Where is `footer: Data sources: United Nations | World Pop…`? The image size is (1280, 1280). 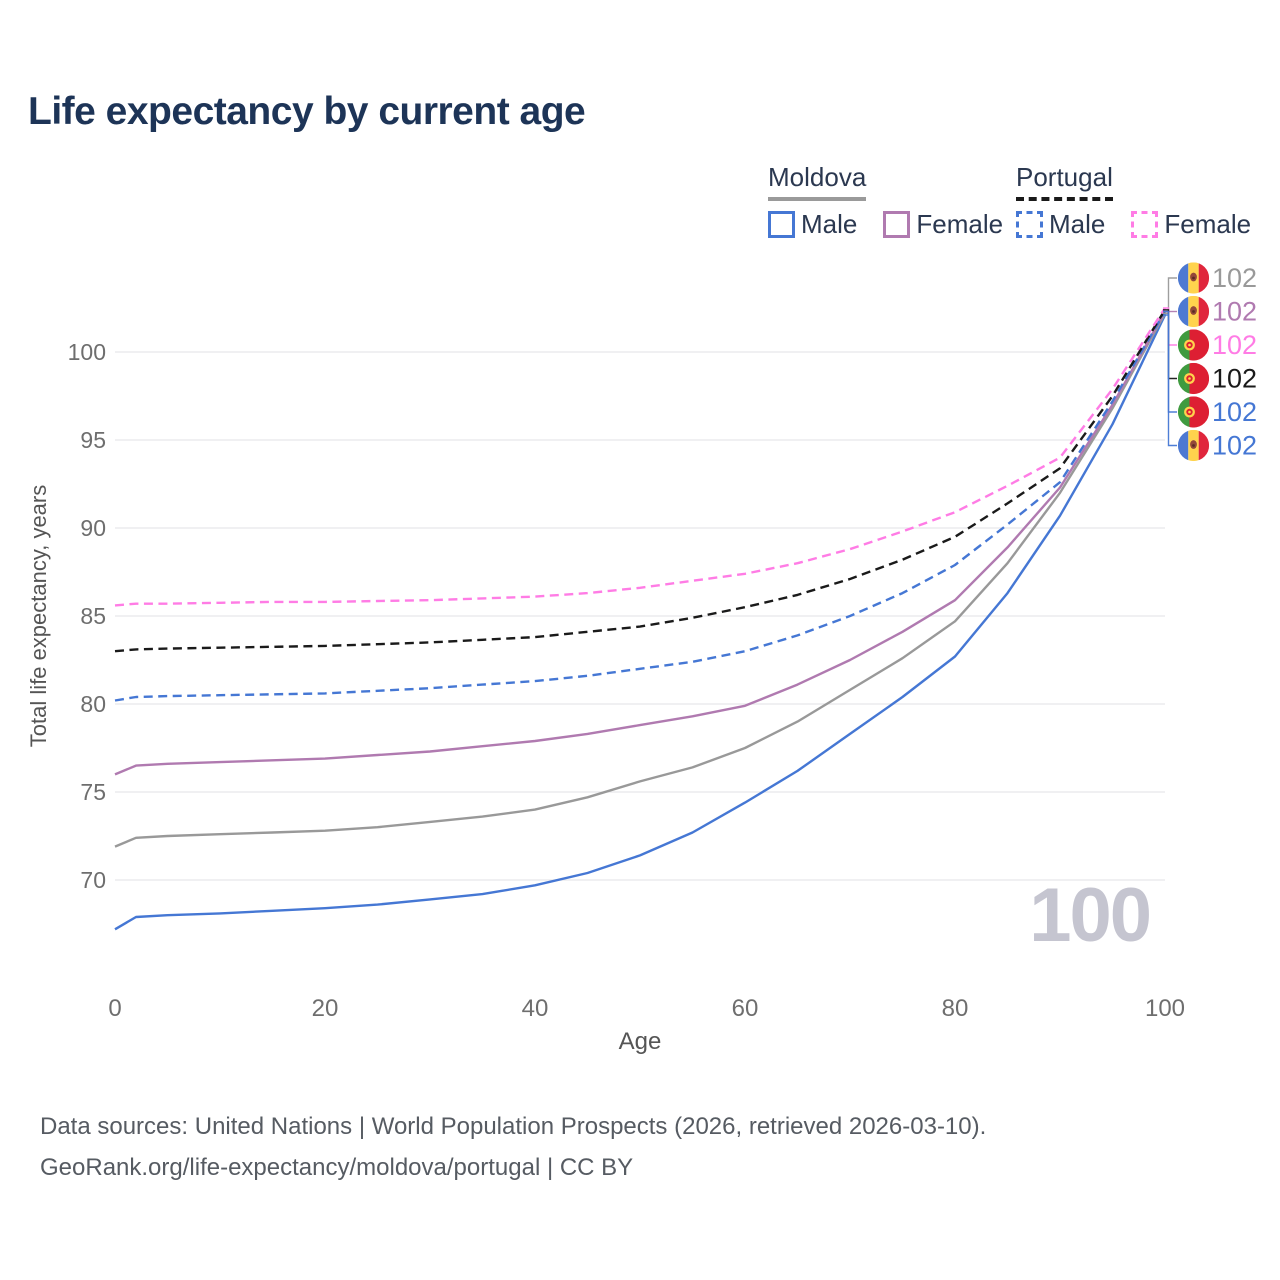
footer: Data sources: United Nations | World Pop… is located at coordinates (513, 1147).